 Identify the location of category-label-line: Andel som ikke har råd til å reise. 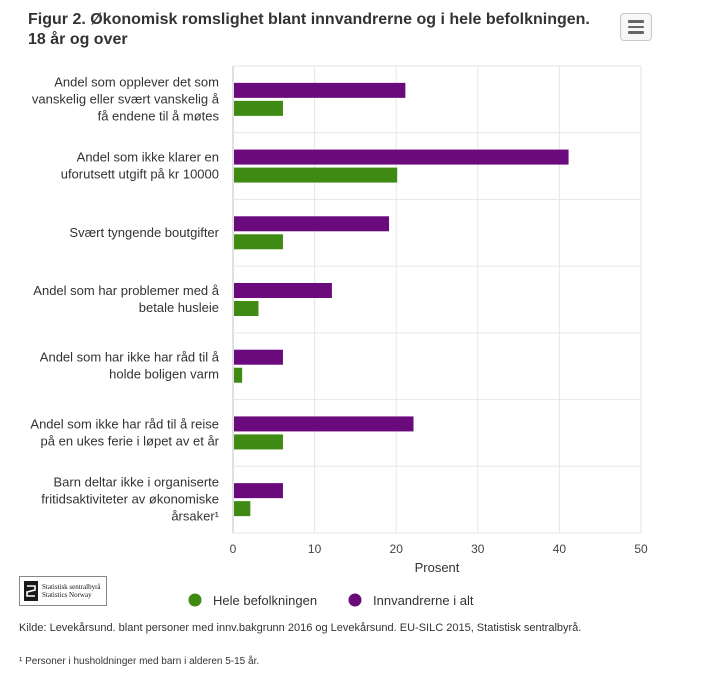
(124, 423).